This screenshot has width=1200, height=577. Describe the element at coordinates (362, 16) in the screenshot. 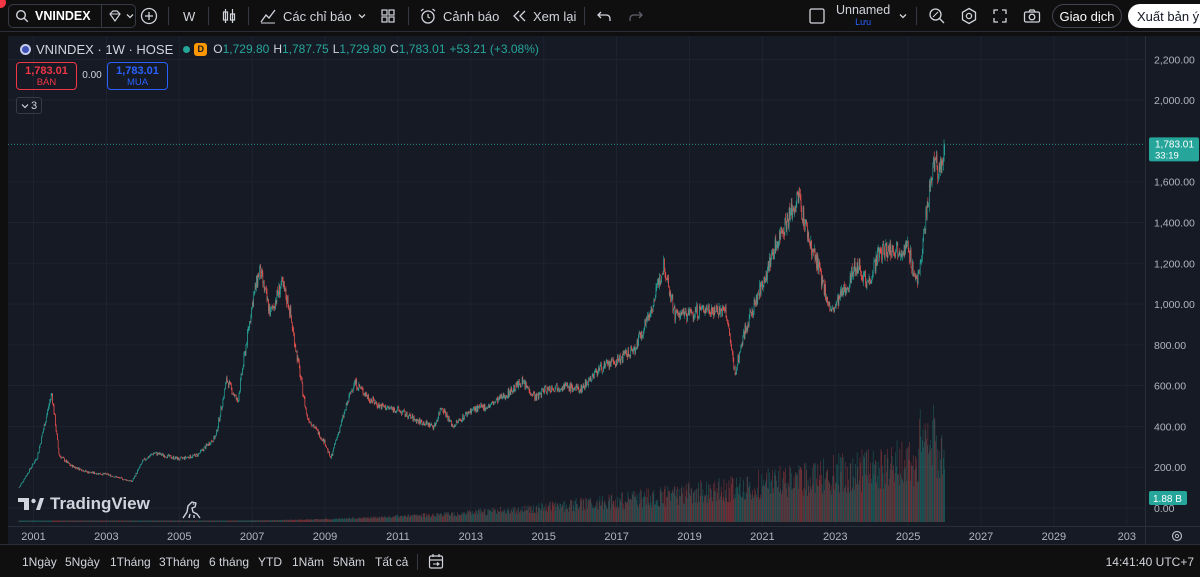

I see `indicators-dropdown` at that location.